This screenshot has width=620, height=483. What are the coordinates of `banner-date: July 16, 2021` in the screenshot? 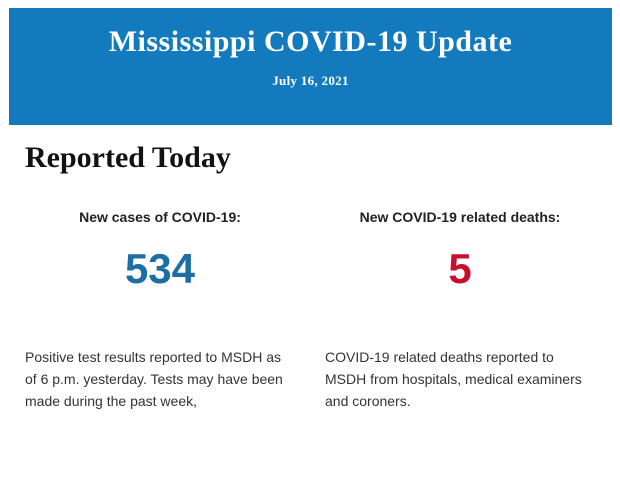 It's located at (310, 80).